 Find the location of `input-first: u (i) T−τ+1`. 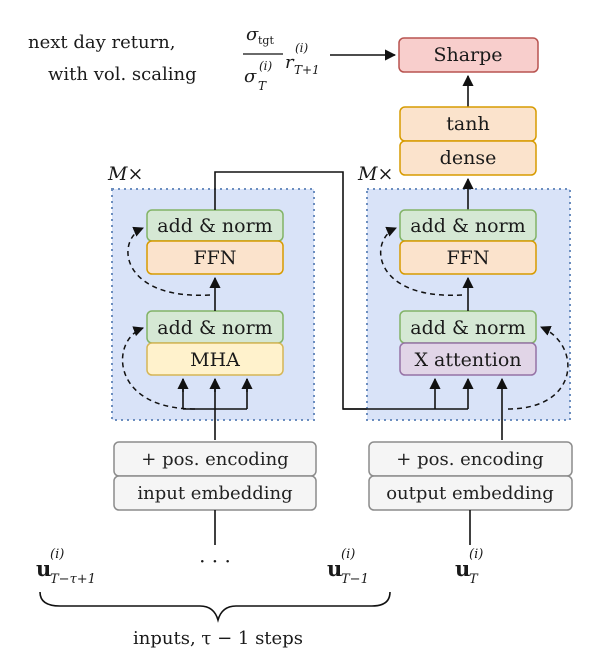

input-first: u (i) T−τ+1 is located at coordinates (66, 567).